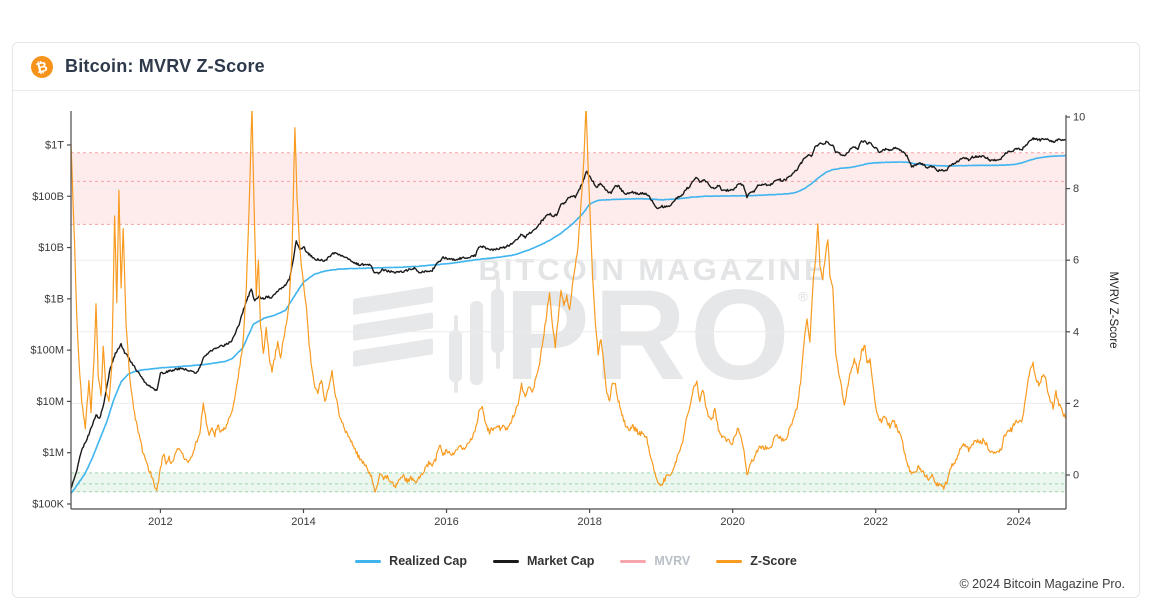  What do you see at coordinates (53, 453) in the screenshot?
I see `y-left-tick-label: $1M` at bounding box center [53, 453].